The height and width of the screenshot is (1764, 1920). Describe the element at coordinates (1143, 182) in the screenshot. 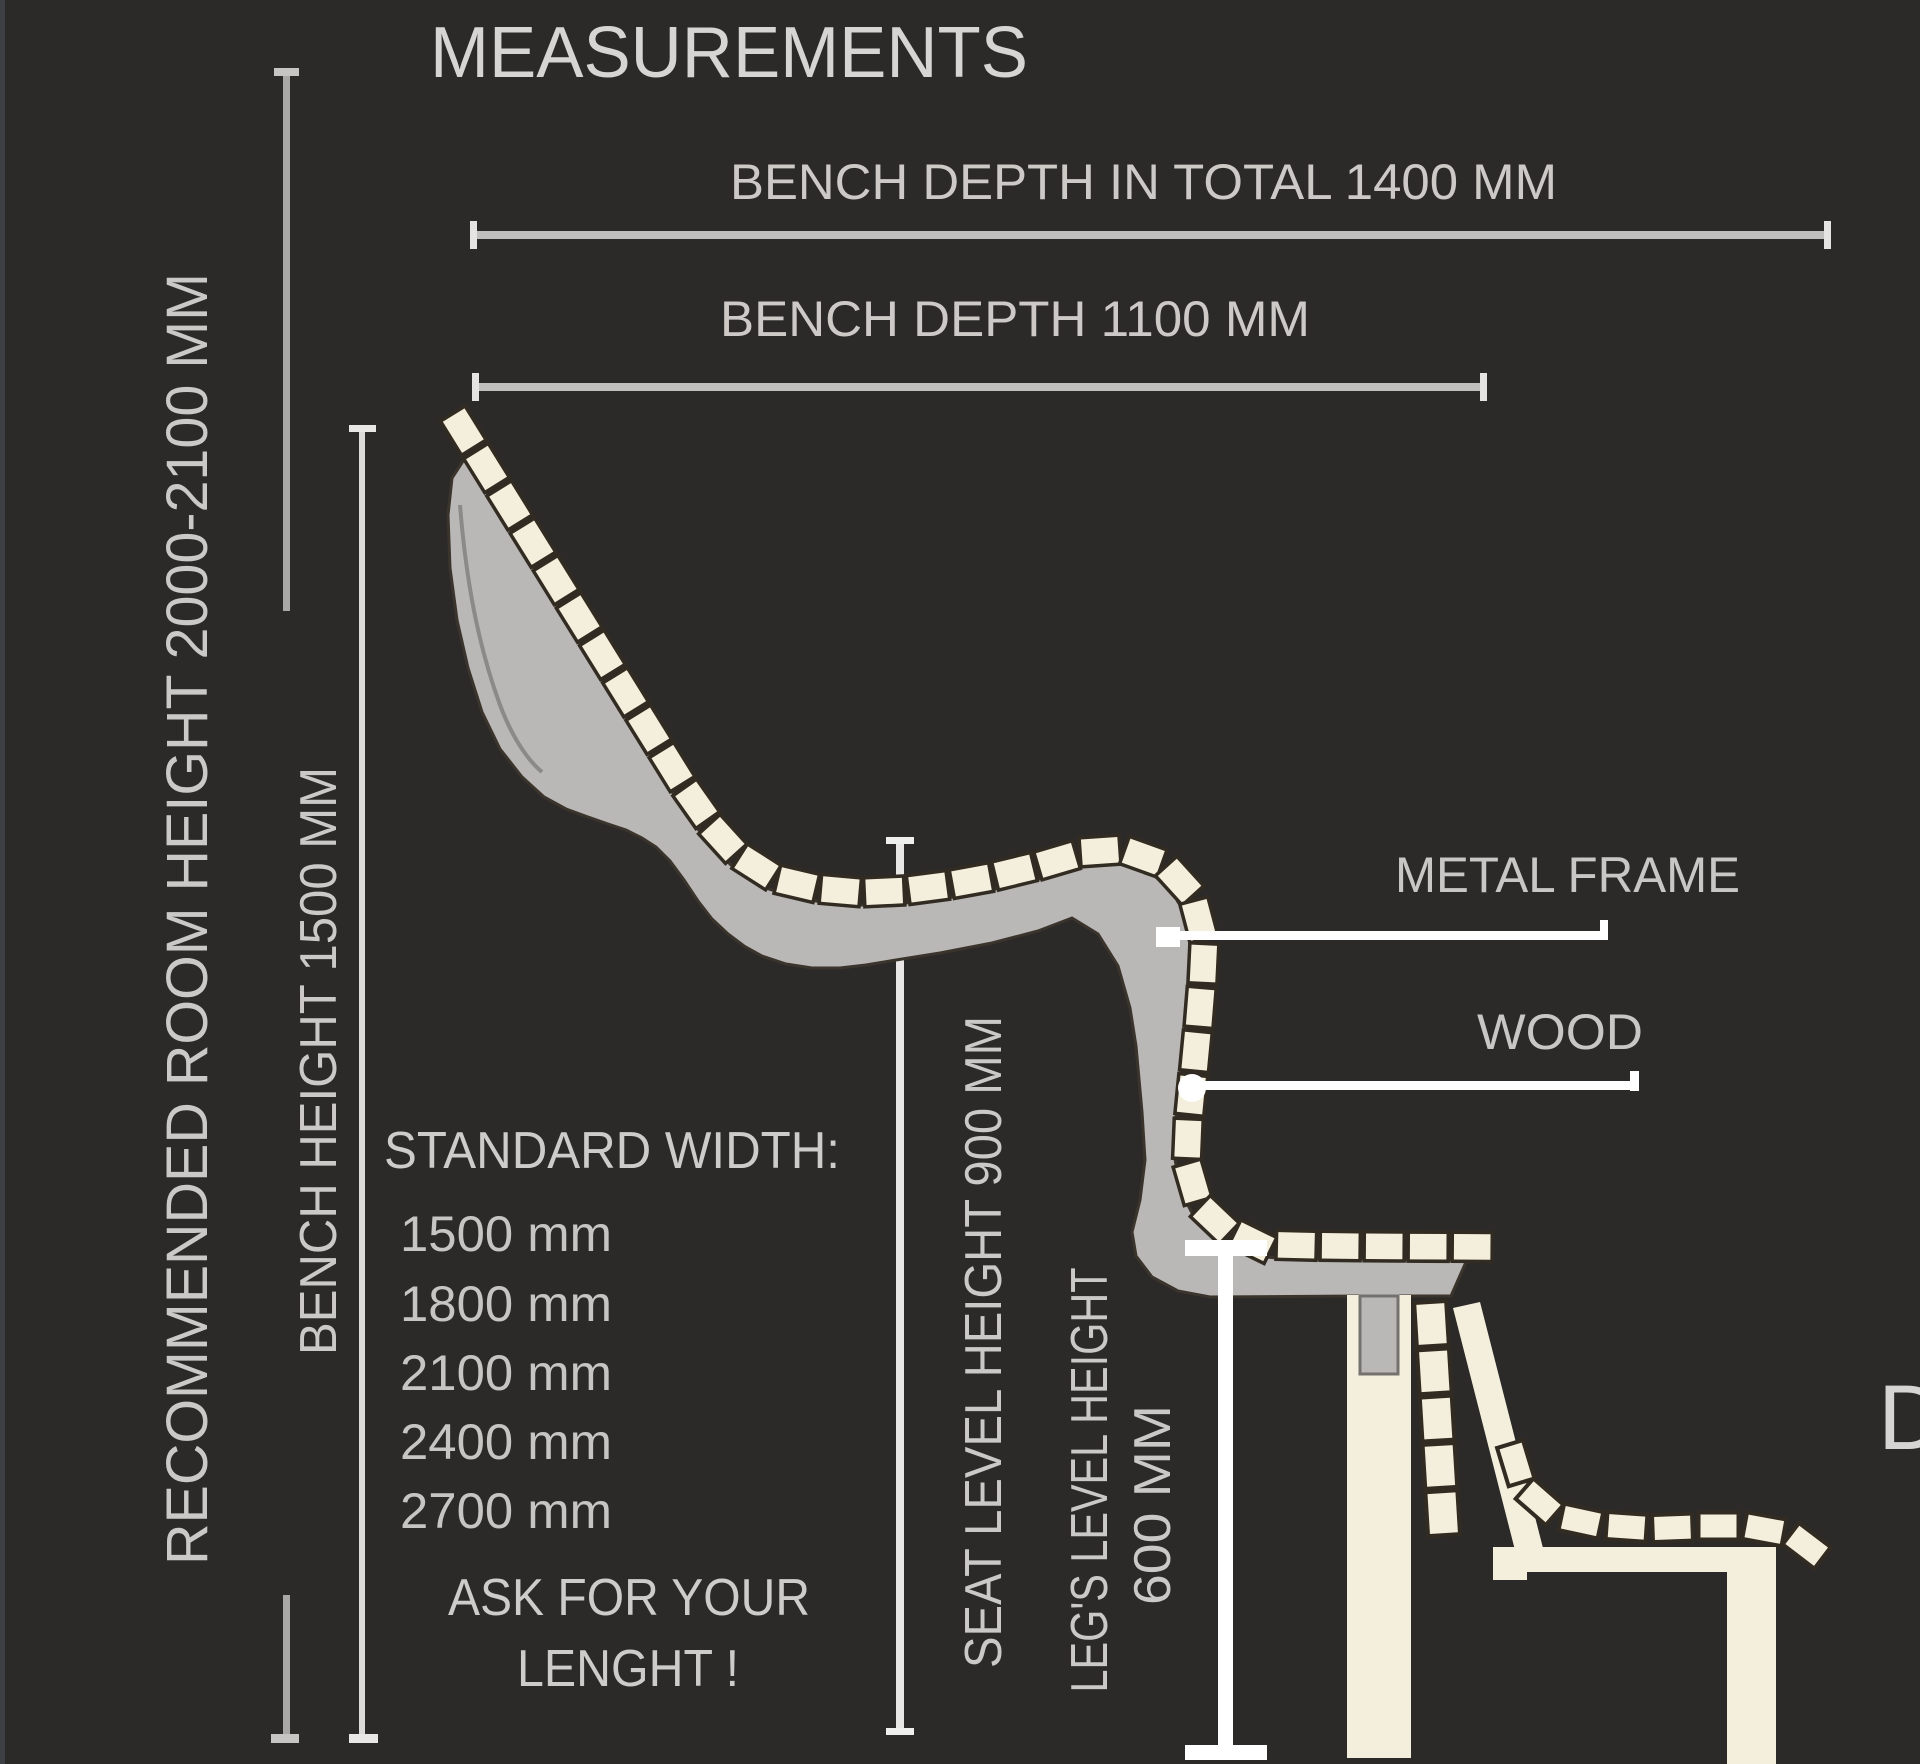

I see `svg-text: BENCH DEPTH IN TOTAL 1400 MM` at that location.